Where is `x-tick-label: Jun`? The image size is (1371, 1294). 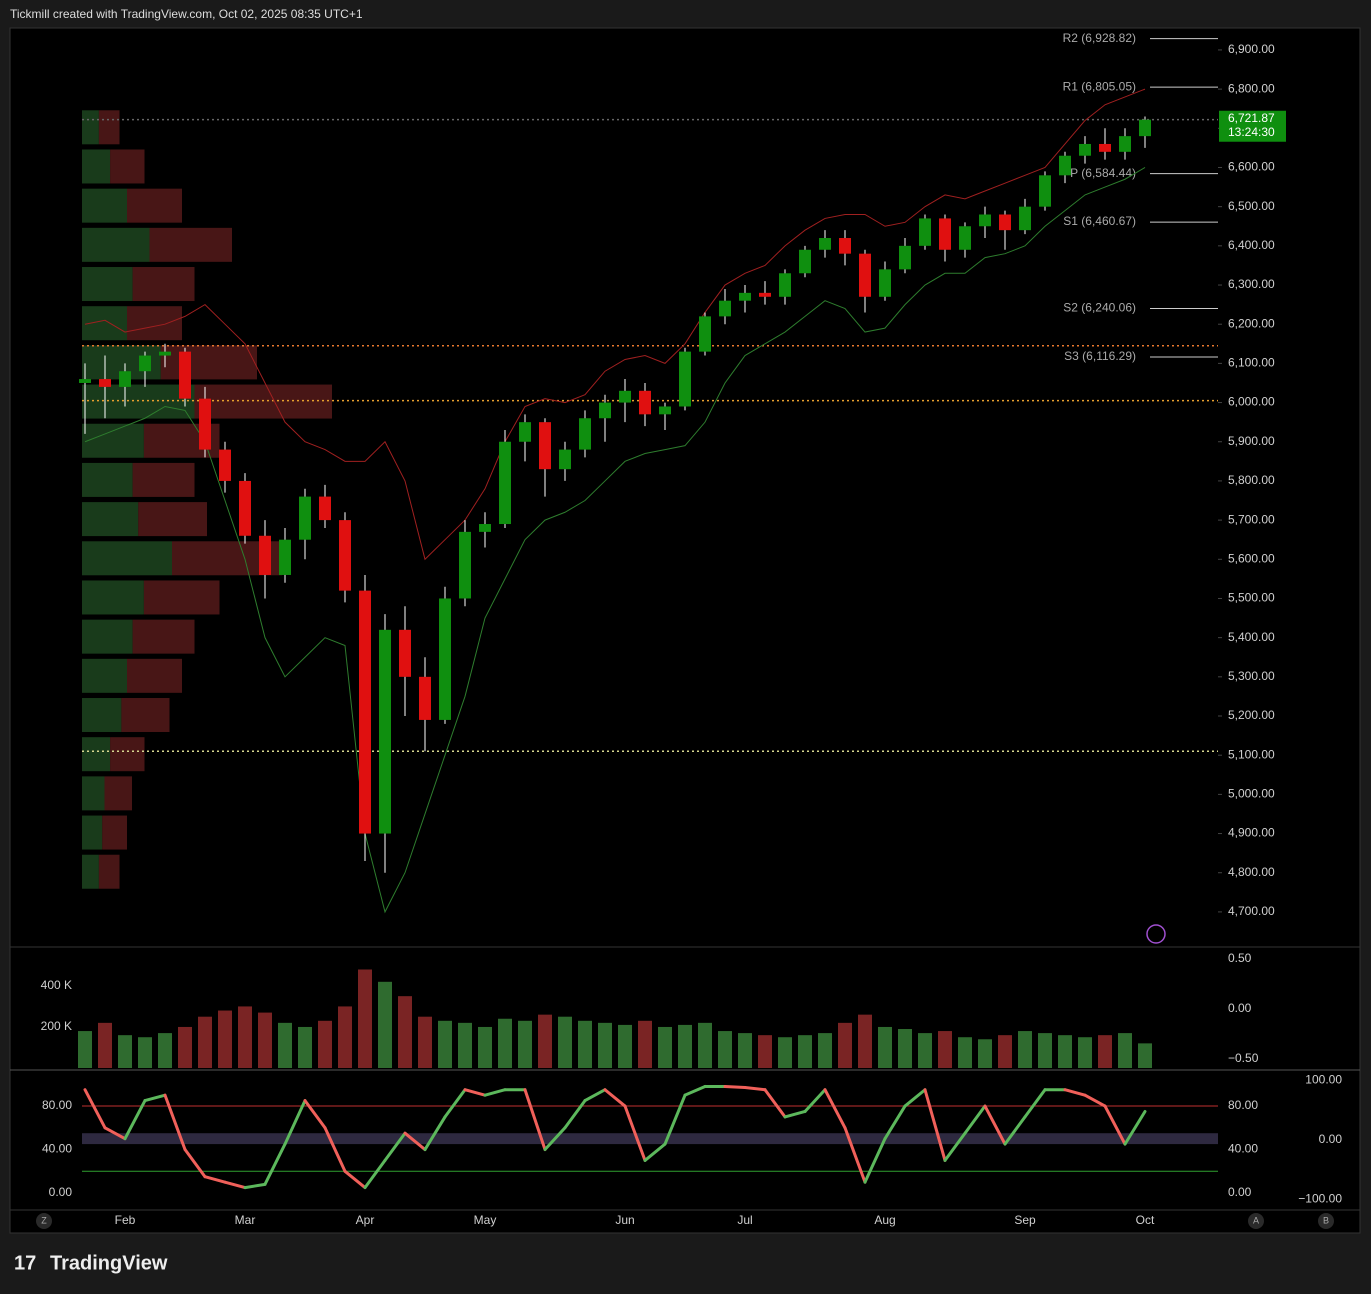
x-tick-label: Jun is located at coordinates (624, 1220).